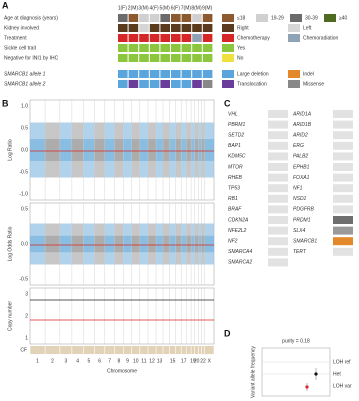 The height and width of the screenshot is (401, 359). Describe the element at coordinates (238, 220) in the screenshot. I see `gene-name: CDKN2A` at that location.